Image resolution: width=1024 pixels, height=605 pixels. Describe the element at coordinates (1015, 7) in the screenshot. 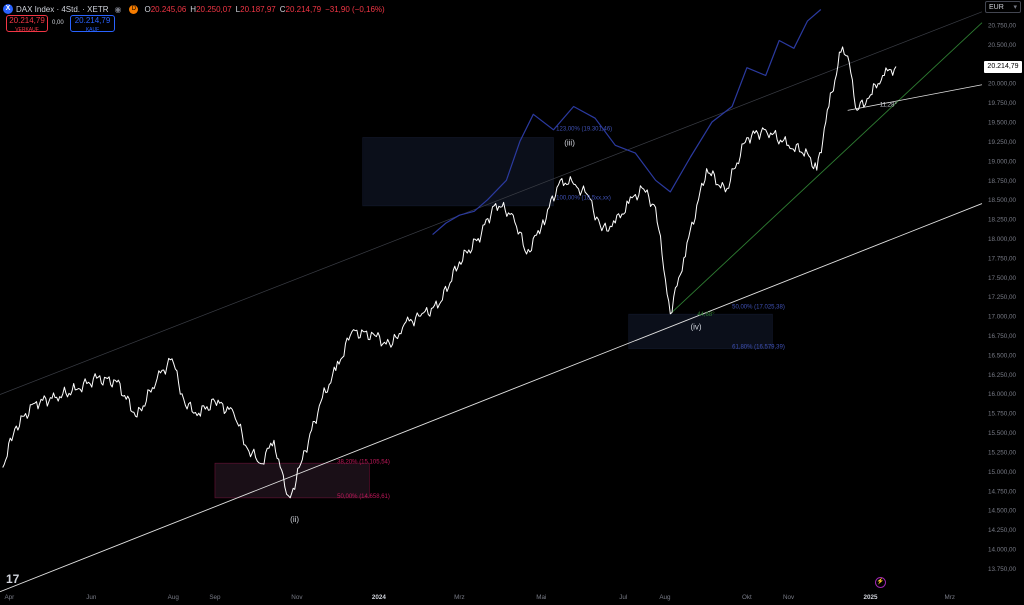

I see `chevron-down-icon: ▾` at that location.